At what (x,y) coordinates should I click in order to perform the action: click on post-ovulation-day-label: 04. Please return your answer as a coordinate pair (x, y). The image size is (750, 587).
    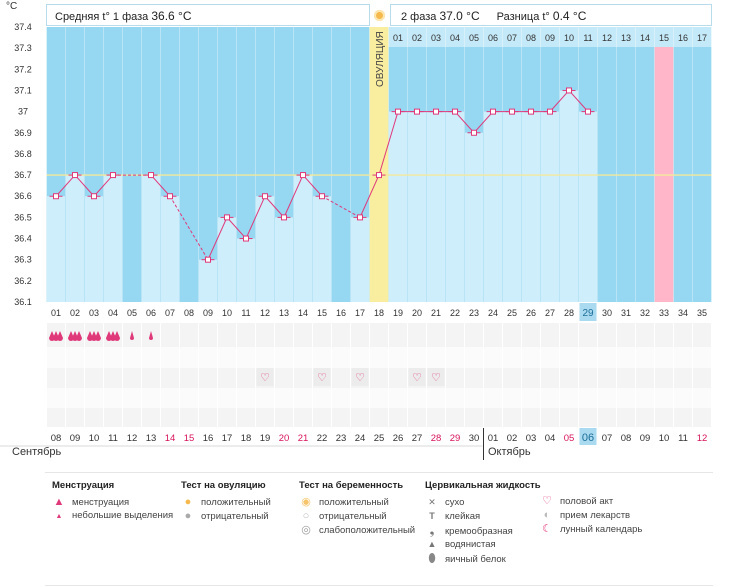
    Looking at the image, I should click on (455, 38).